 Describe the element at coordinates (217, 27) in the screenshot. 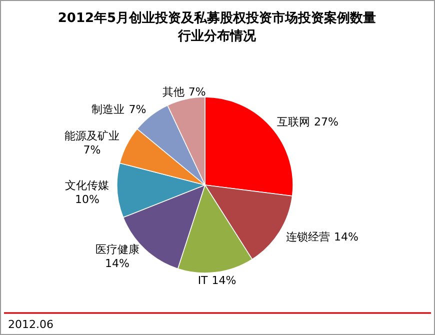

I see `title: 2012年5月创业投资及私募股权投资市场投资案例数量行业分布情况` at that location.